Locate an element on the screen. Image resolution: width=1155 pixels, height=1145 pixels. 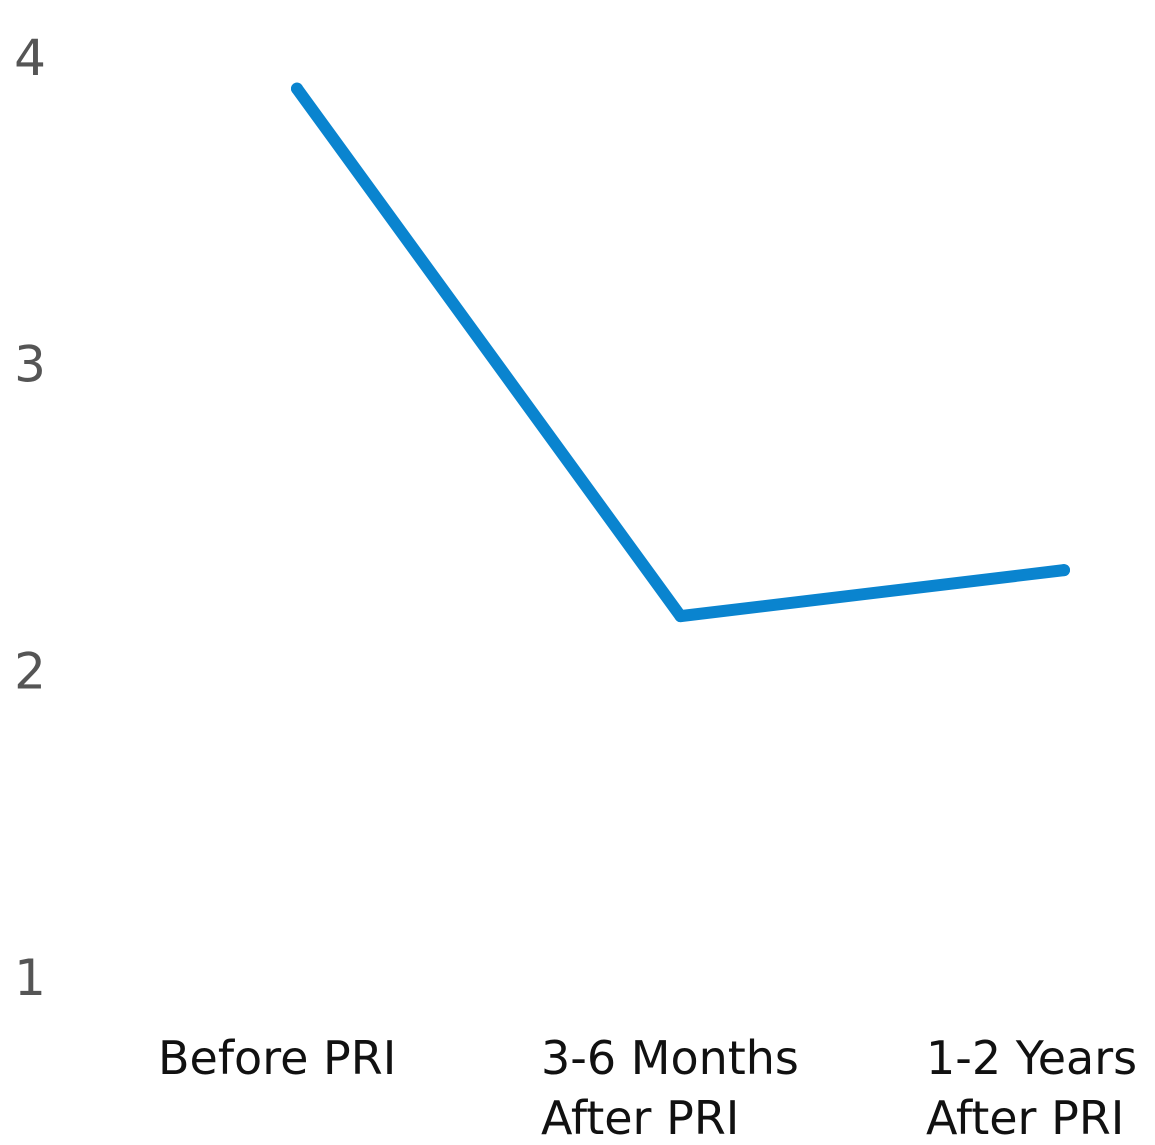
y-tick-label: 3 is located at coordinates (30, 365).